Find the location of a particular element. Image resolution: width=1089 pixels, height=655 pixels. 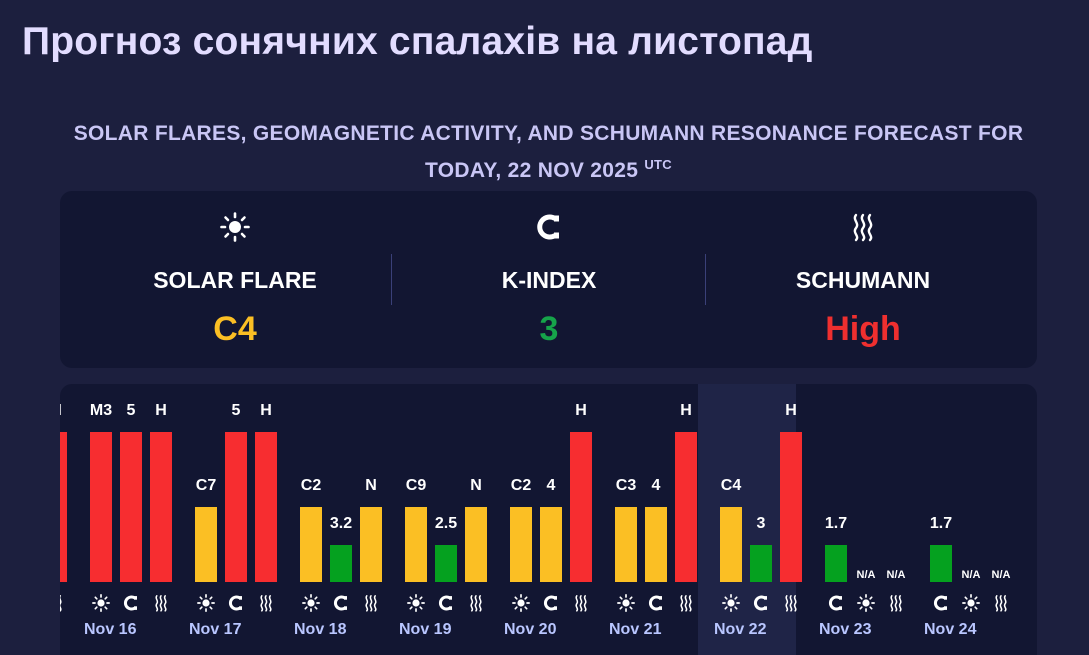

solar-flare-summary: SOLAR FLARE C4 is located at coordinates (235, 279).